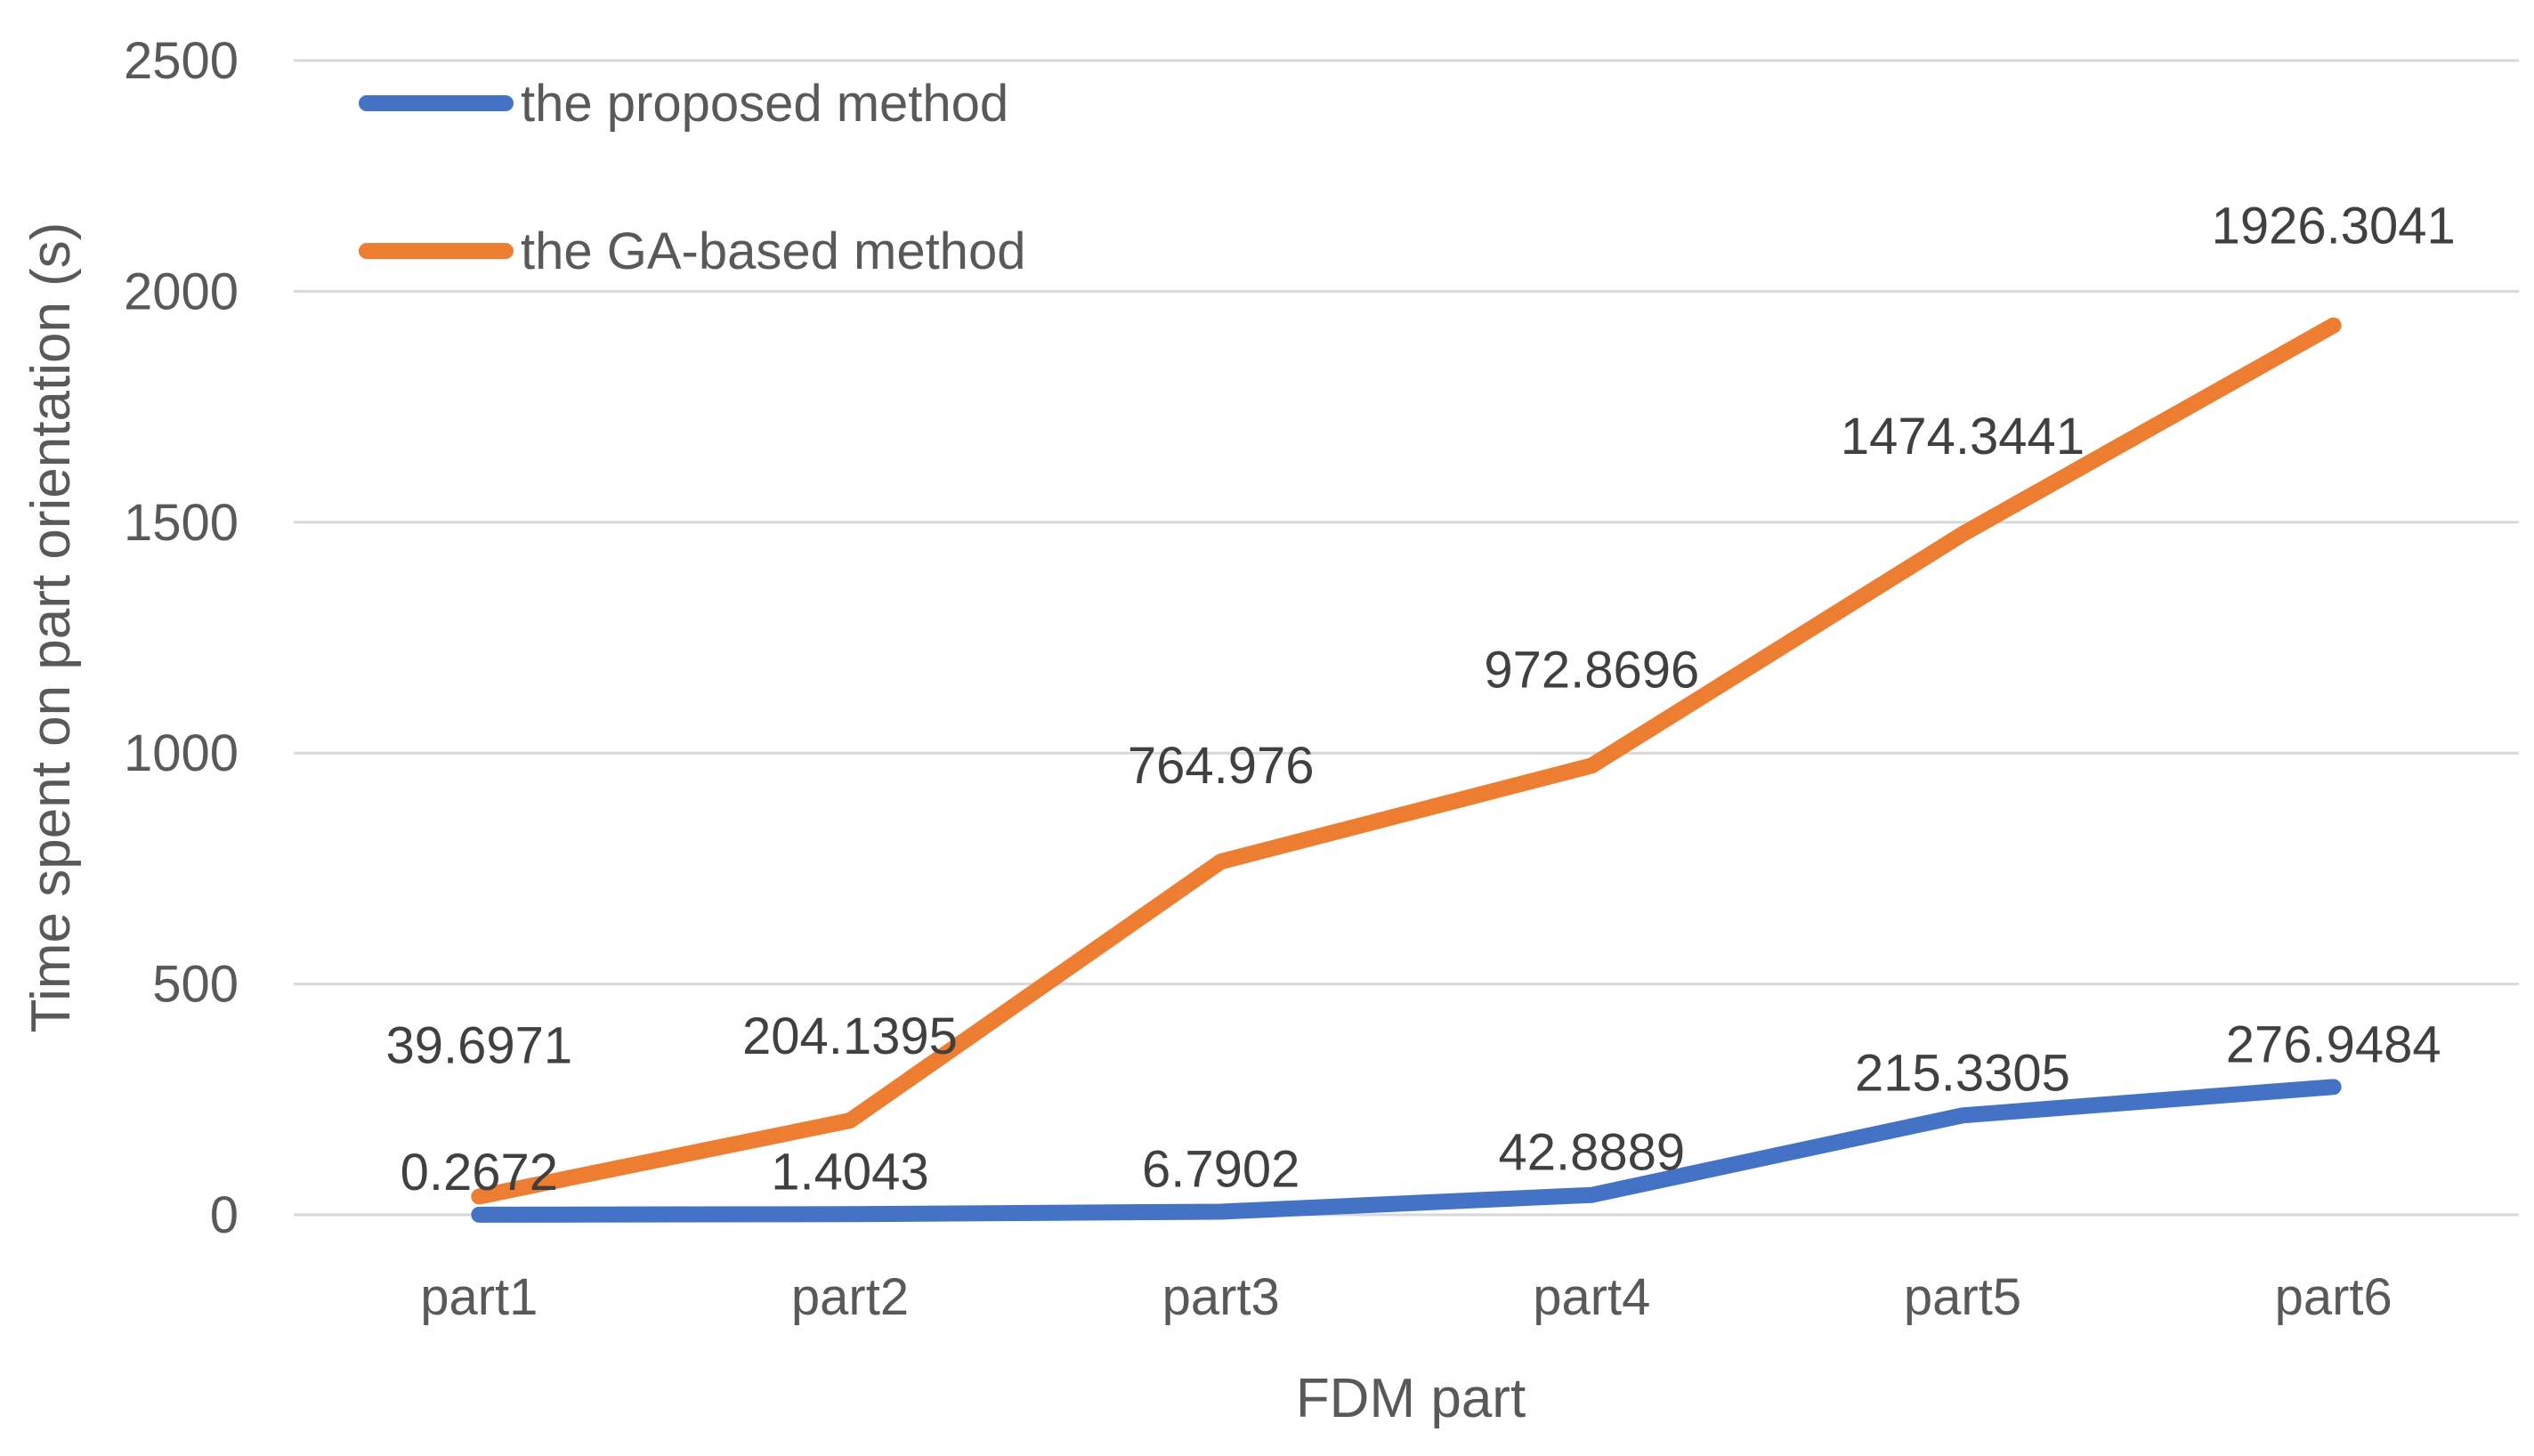  I want to click on legend-label-2: the GA-based method, so click(773, 251).